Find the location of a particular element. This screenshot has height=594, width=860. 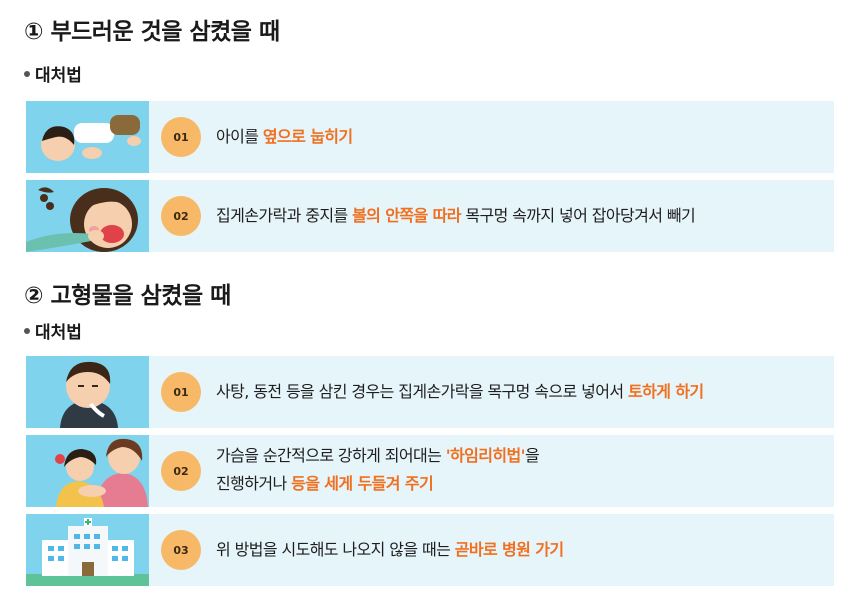

step-text-plain-end: 을 is located at coordinates (532, 455).